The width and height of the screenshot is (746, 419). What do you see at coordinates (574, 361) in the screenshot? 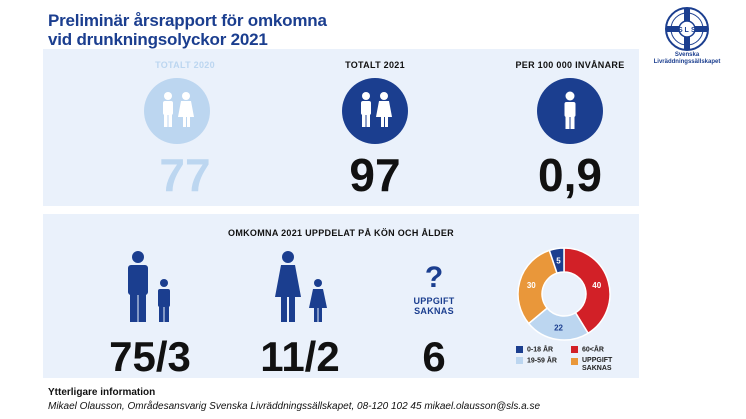
I see `legend-swatch-unknown` at bounding box center [574, 361].